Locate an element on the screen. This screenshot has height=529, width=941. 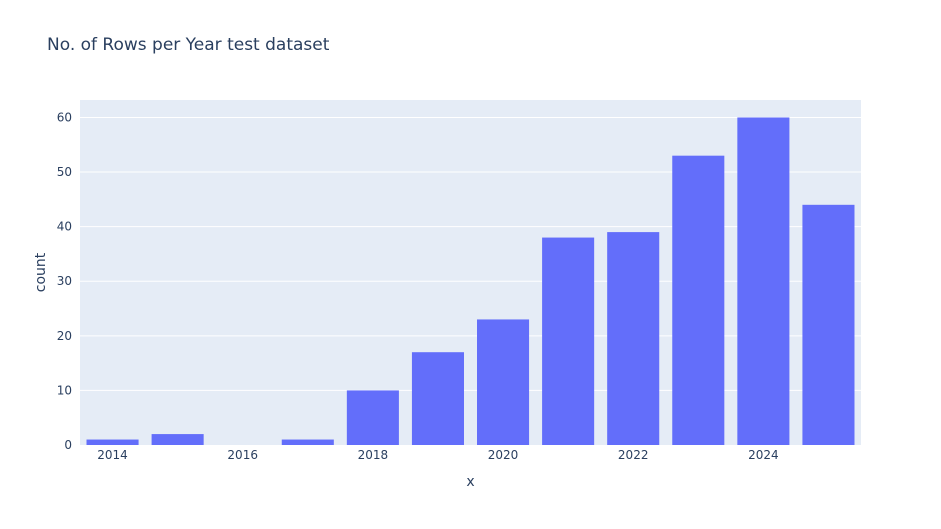
bar-2019 is located at coordinates (437, 398).